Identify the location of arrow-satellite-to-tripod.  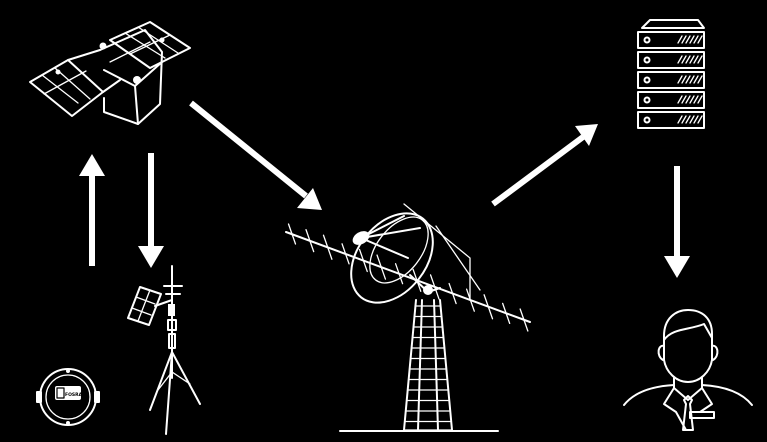
(151, 210).